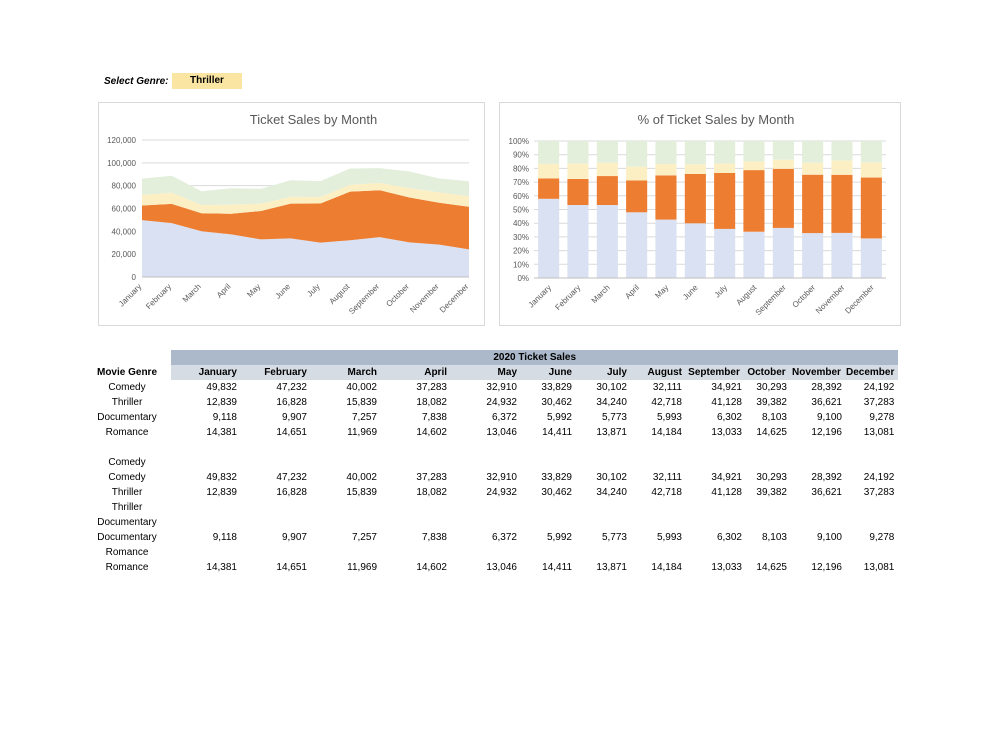 The width and height of the screenshot is (1000, 750). I want to click on value-cell: 41,128, so click(726, 402).